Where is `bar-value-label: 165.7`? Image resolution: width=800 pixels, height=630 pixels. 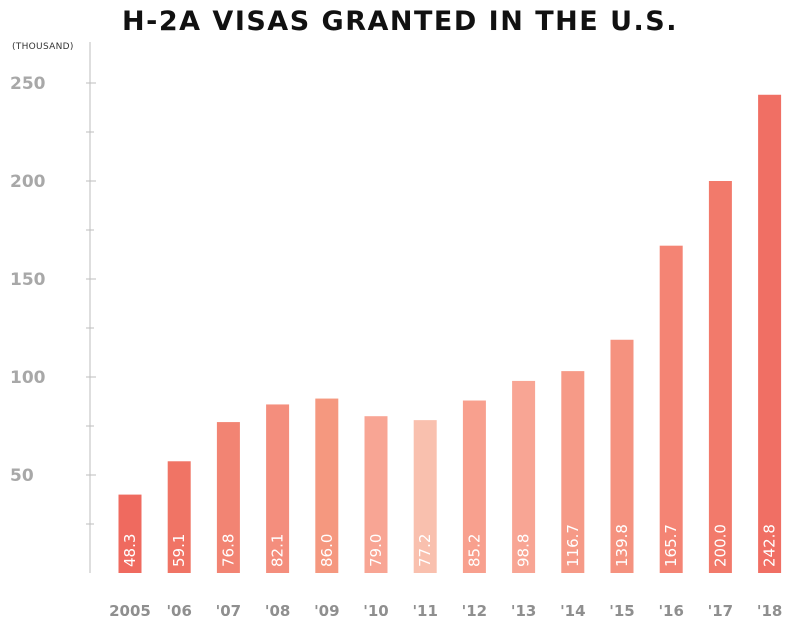 bar-value-label: 165.7 is located at coordinates (671, 545).